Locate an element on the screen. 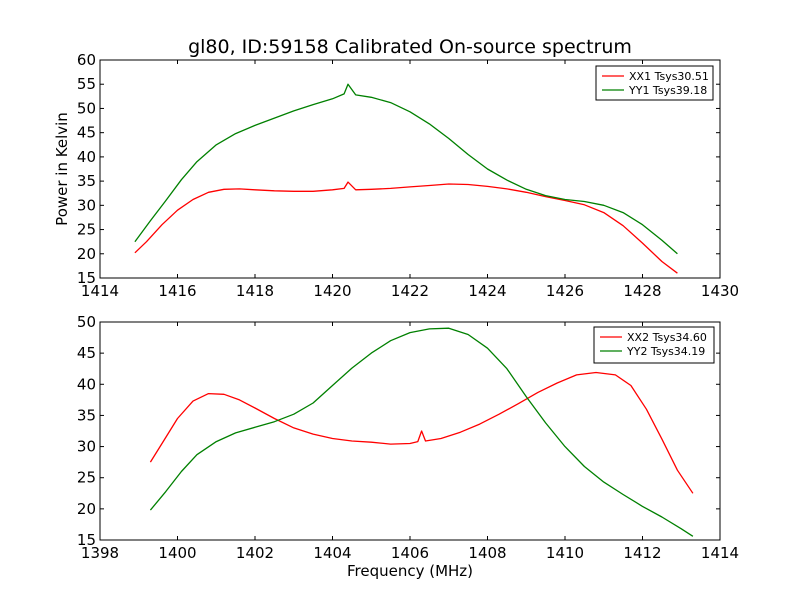  x-tick-label: 1408 is located at coordinates (487, 553).